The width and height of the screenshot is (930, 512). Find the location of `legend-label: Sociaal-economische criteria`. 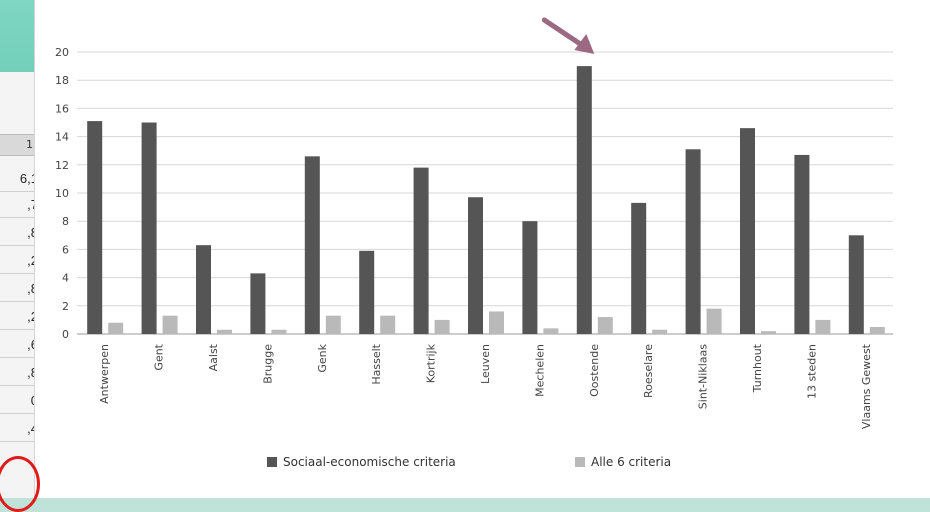

legend-label: Sociaal-economische criteria is located at coordinates (369, 462).